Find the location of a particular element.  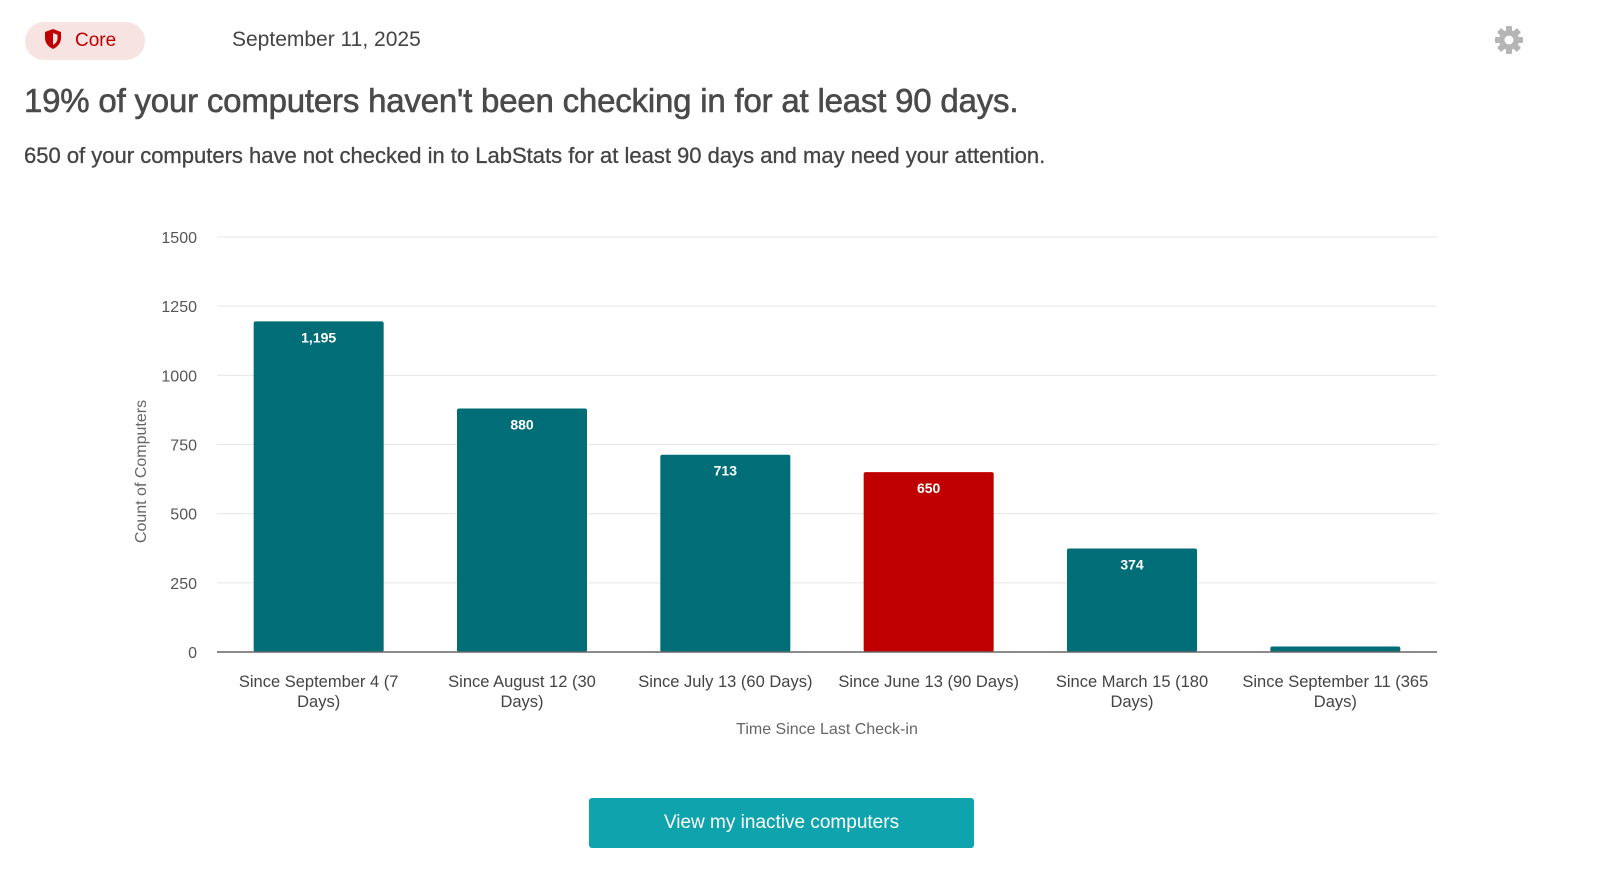

badge-label: Core is located at coordinates (96, 40).